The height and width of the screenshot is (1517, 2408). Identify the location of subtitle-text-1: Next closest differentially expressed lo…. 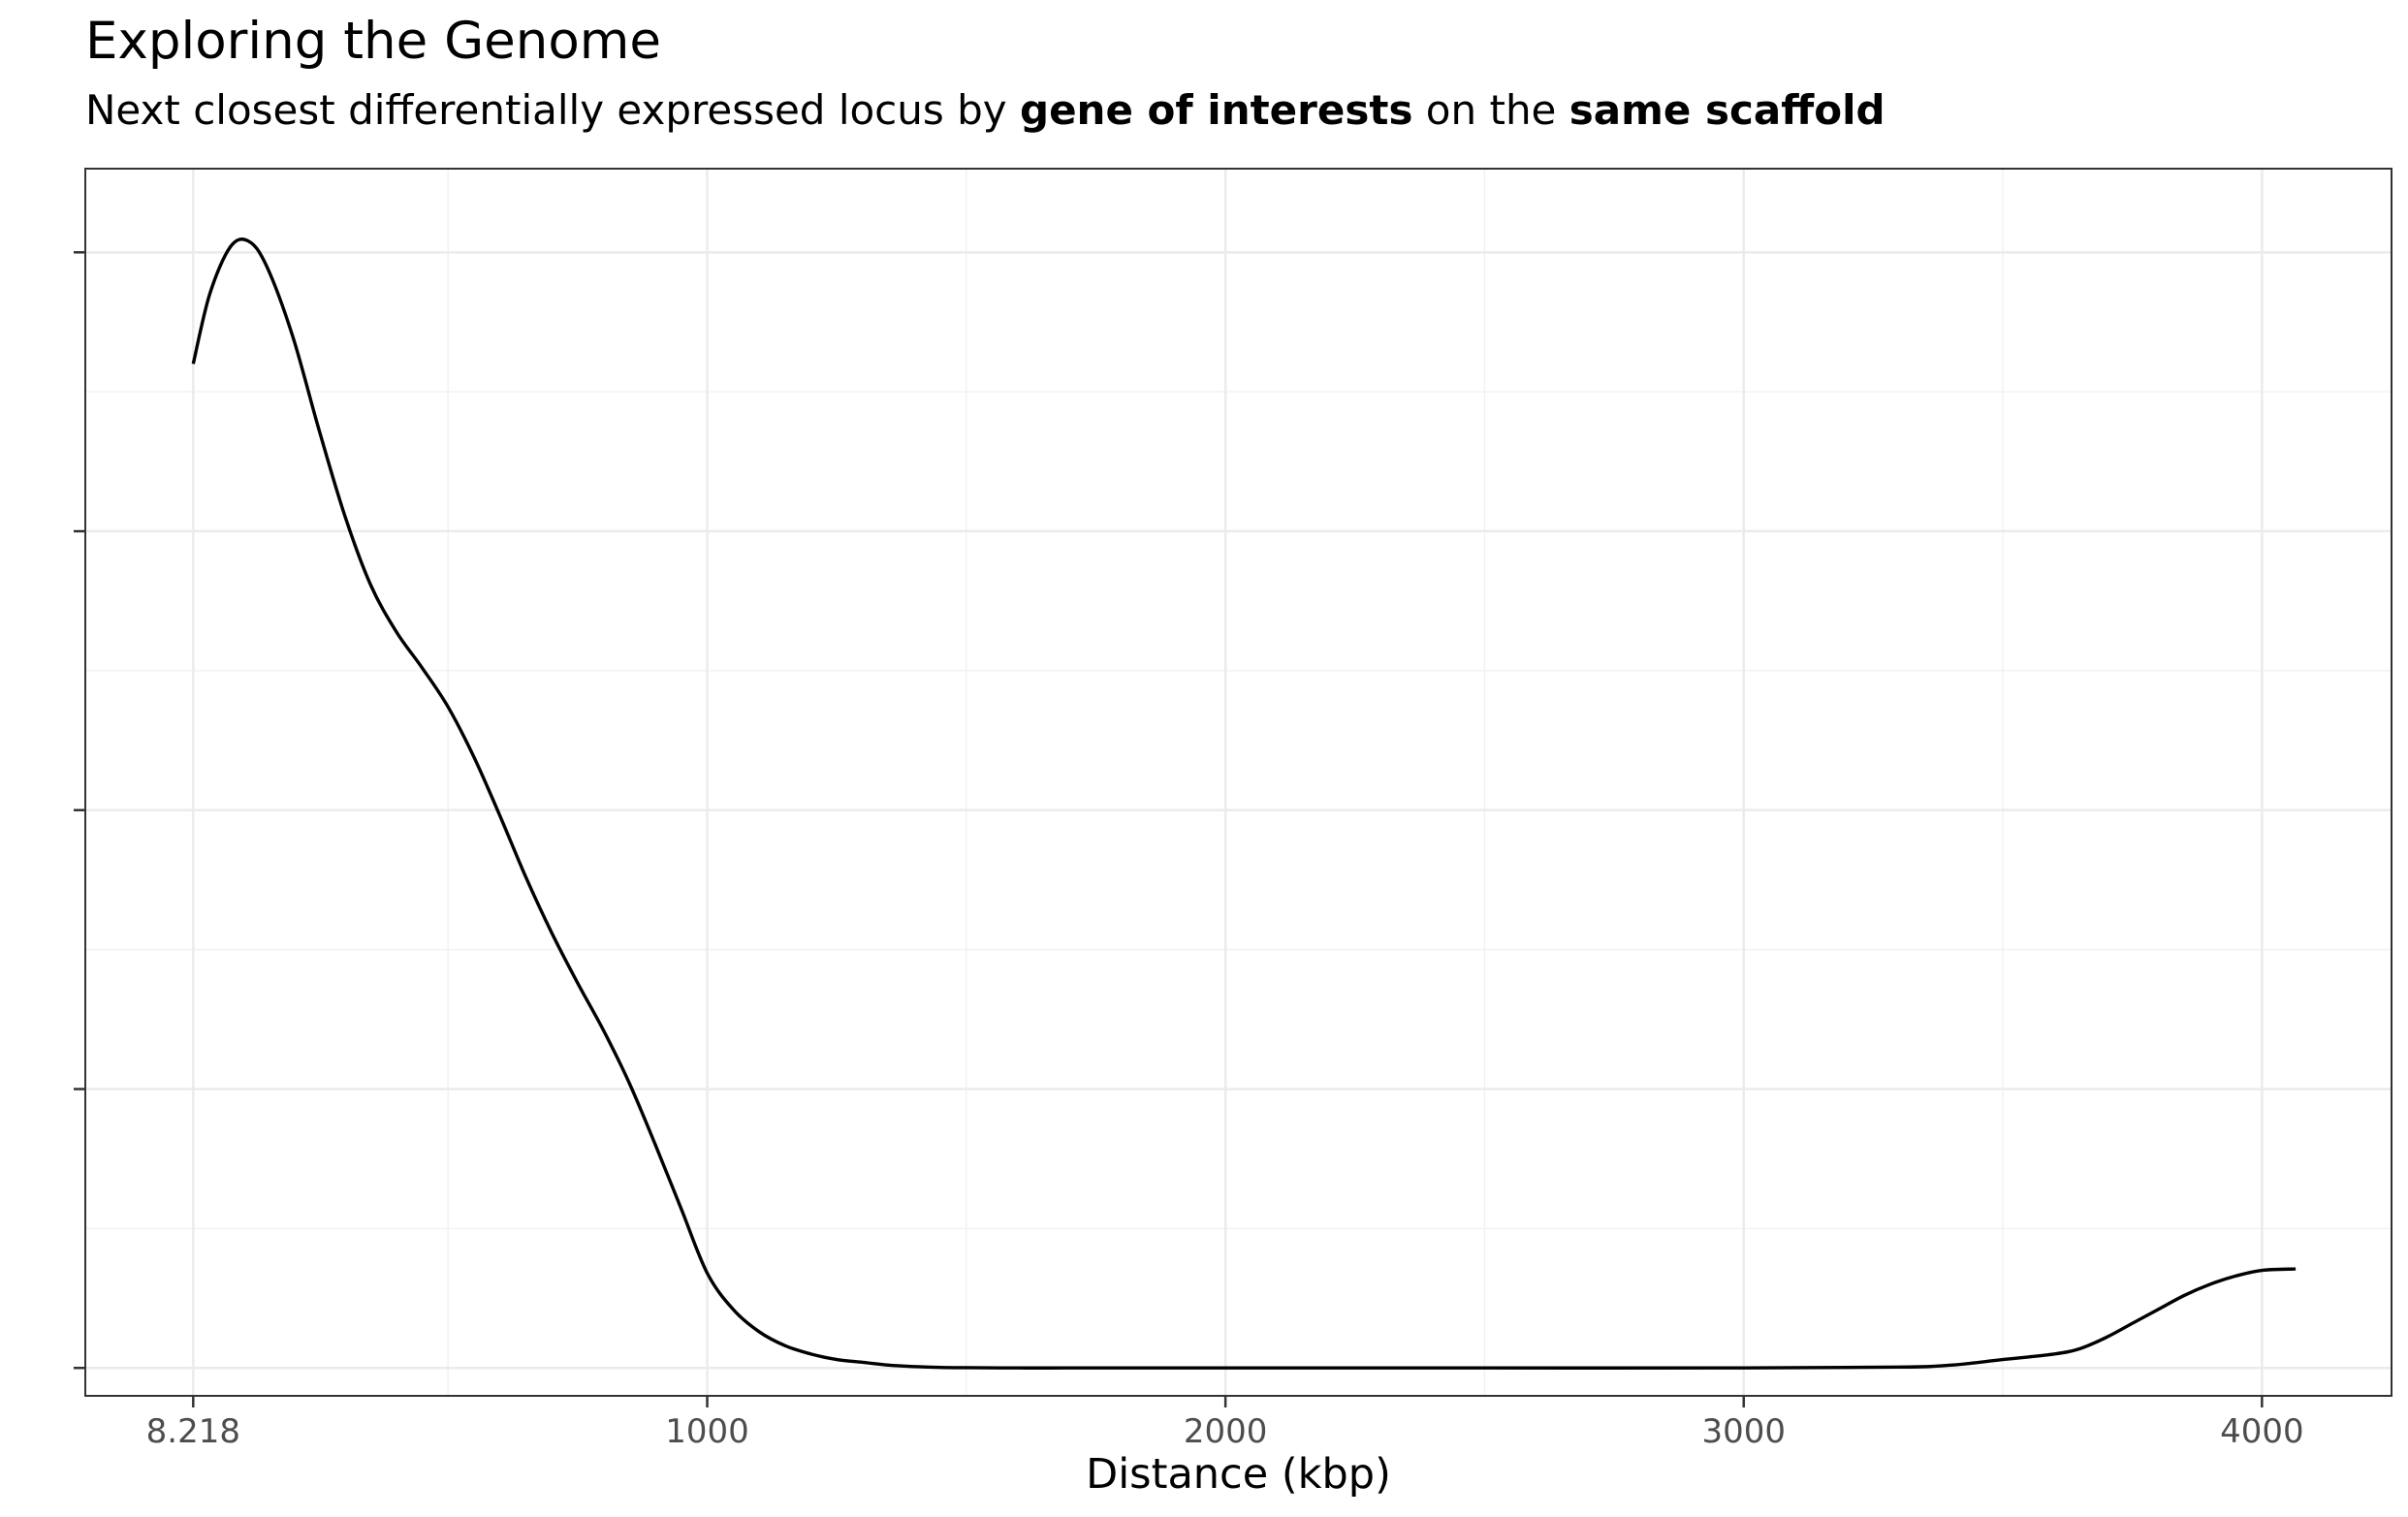
(552, 110).